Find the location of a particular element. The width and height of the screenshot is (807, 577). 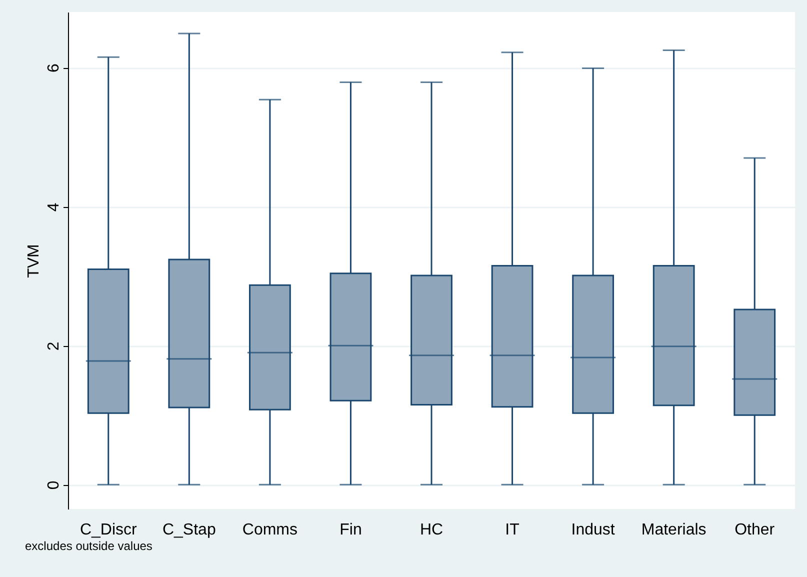

x-tick-label: C_Discr is located at coordinates (109, 530).